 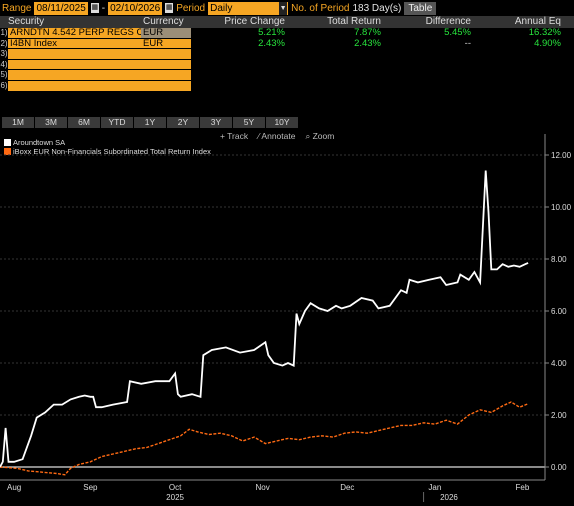 What do you see at coordinates (26, 21) in the screenshot?
I see `header-security: Security` at bounding box center [26, 21].